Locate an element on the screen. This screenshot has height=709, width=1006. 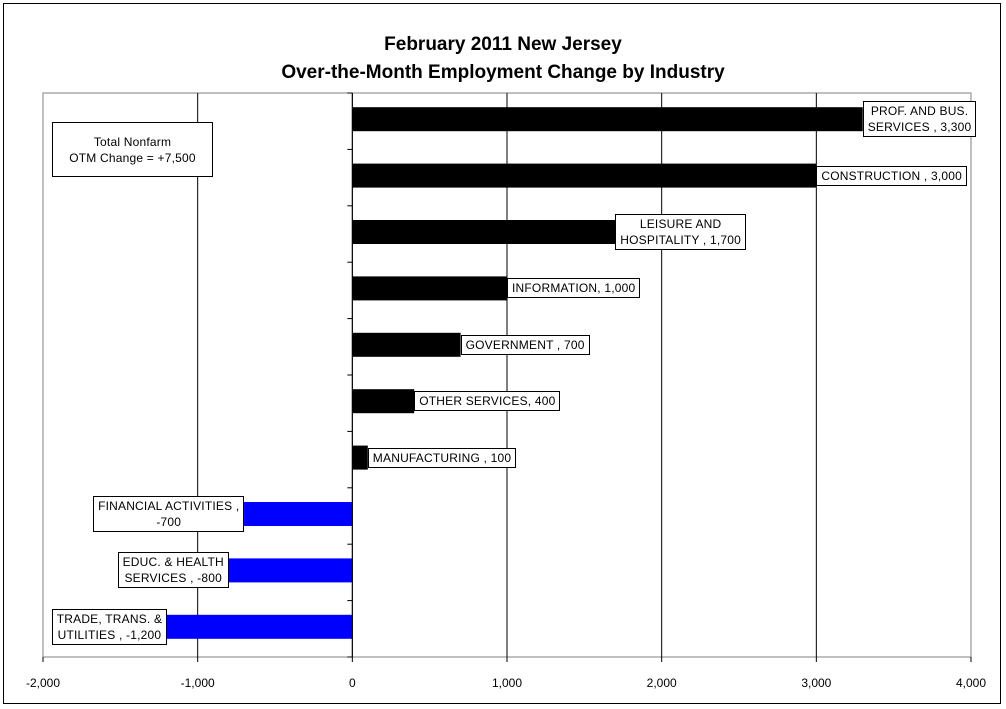
data-label-line: GOVERNMENT , 700 is located at coordinates (525, 344).